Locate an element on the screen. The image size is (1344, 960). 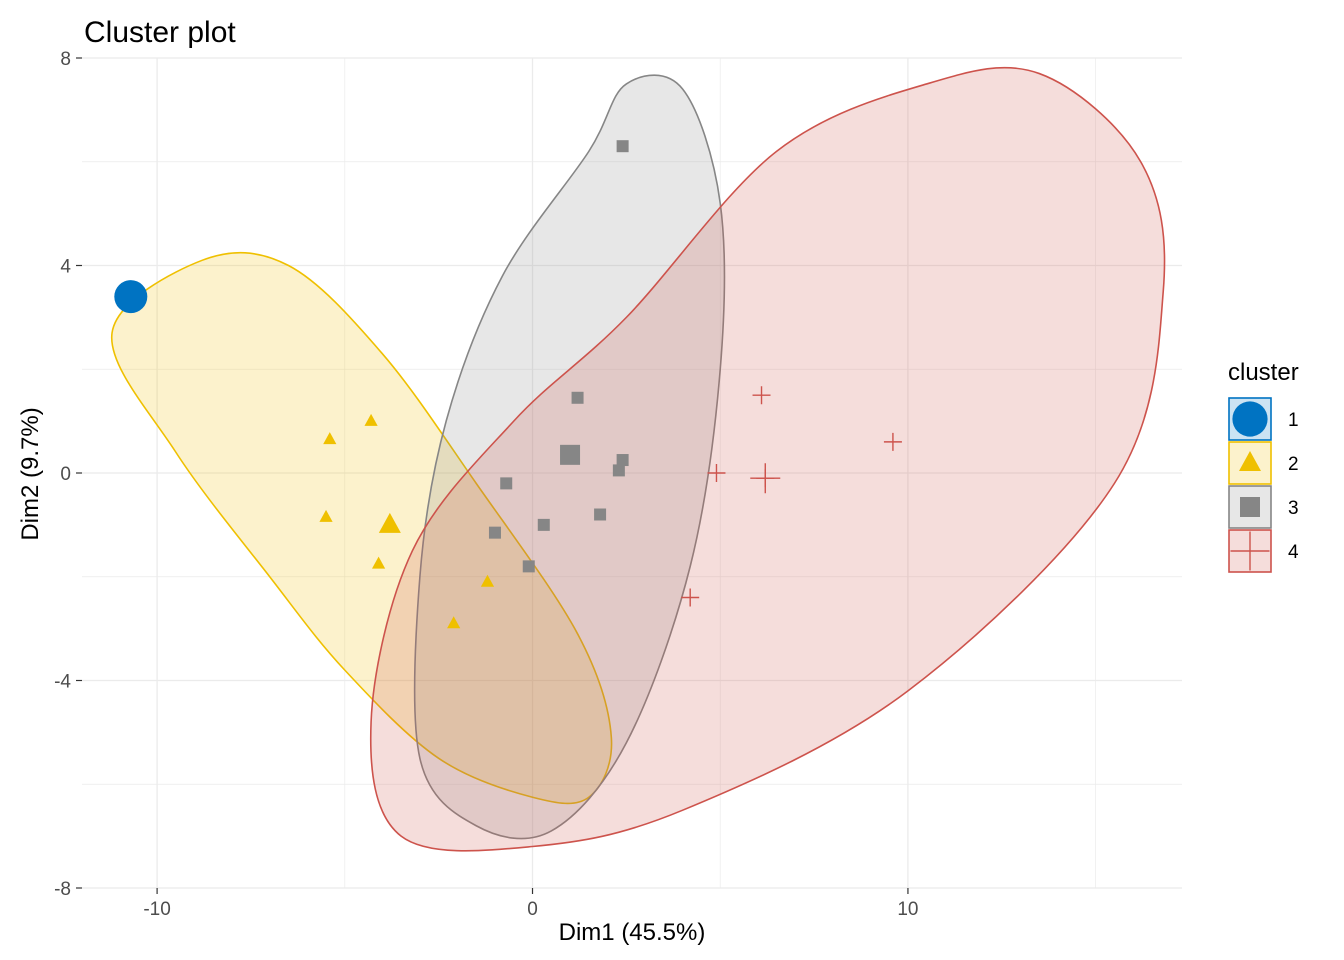
legend-label-1: 1 is located at coordinates (1293, 420).